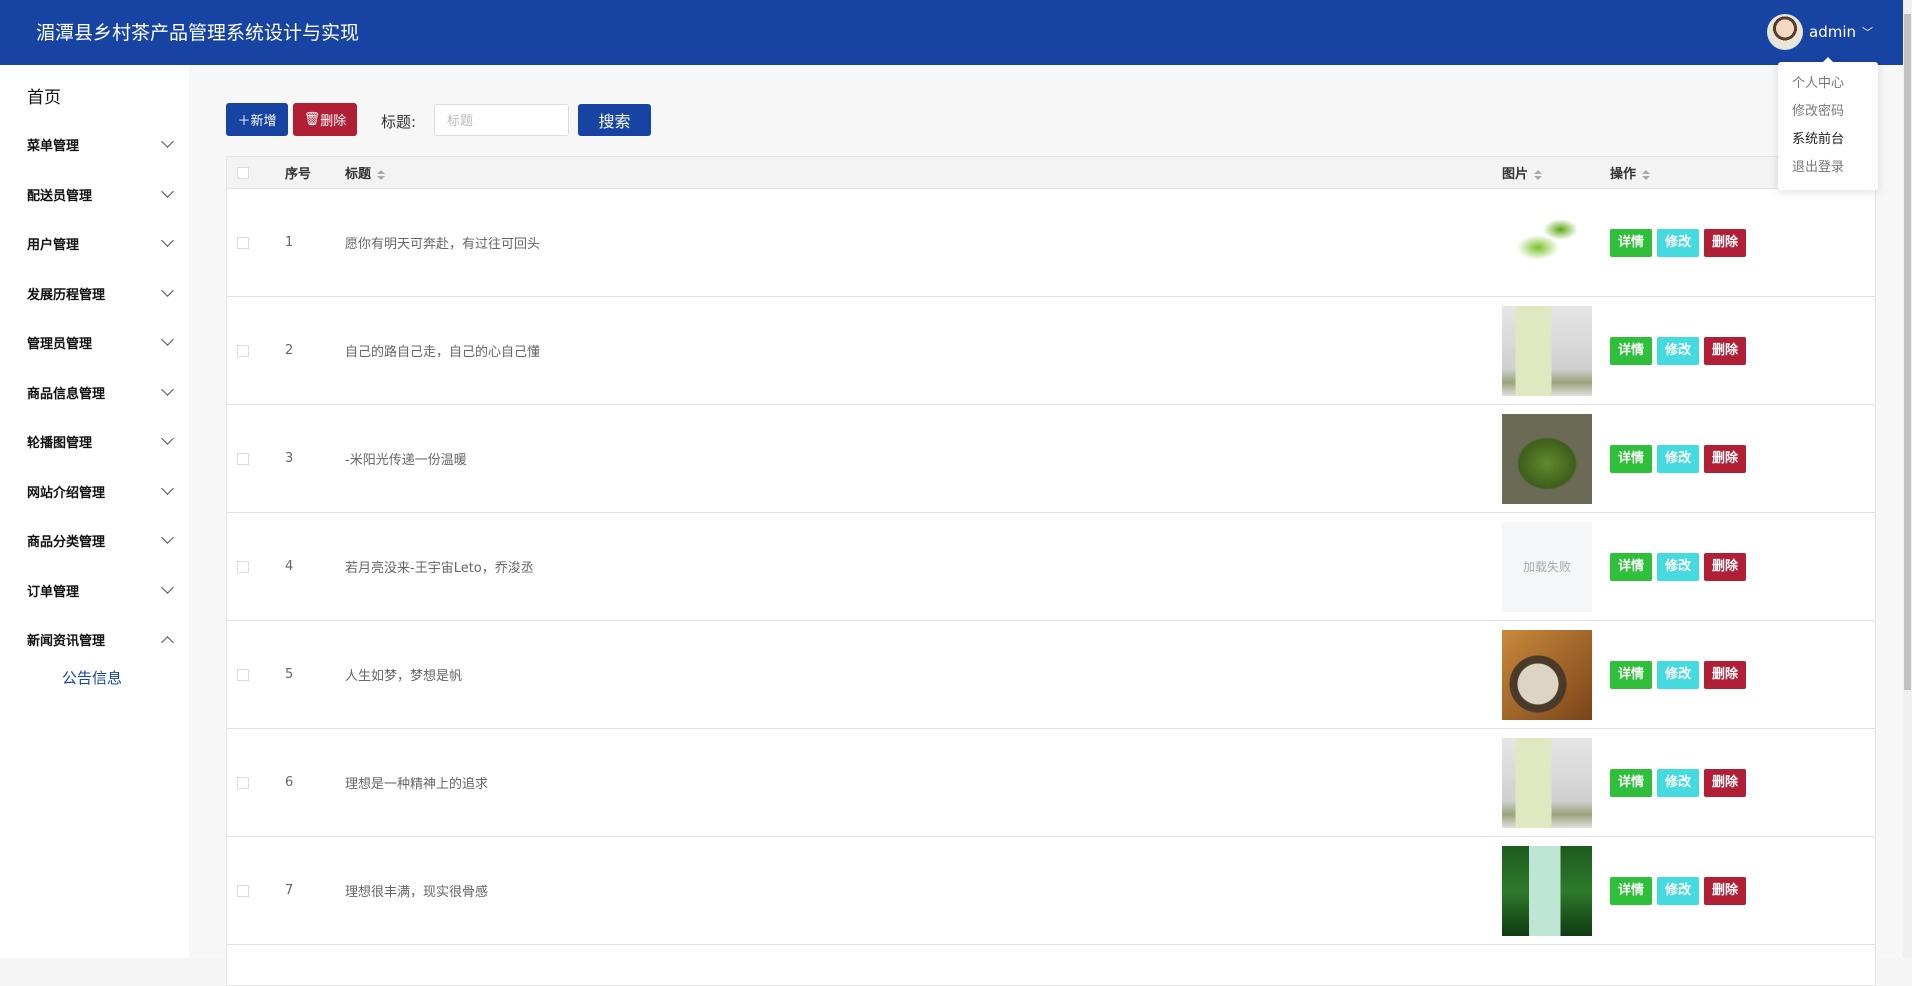  Describe the element at coordinates (60, 196) in the screenshot. I see `sidebar-item-label: 配送员管理` at that location.